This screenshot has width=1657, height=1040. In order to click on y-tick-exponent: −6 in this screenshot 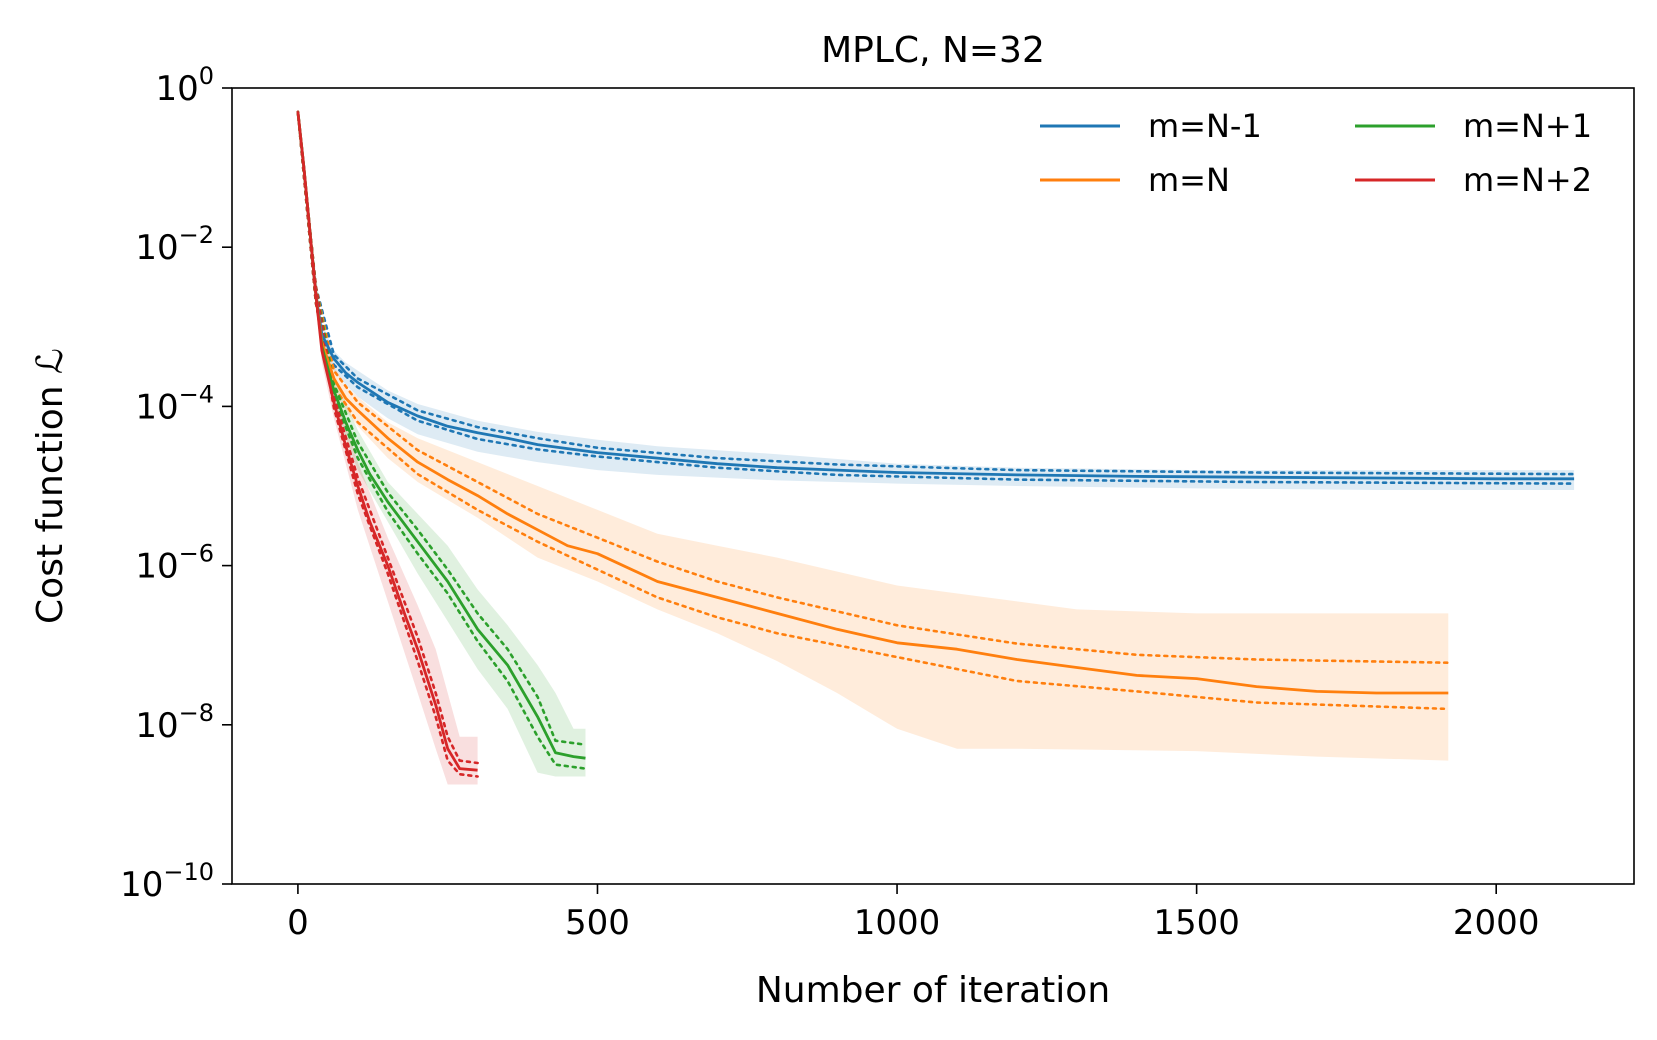, I will do `click(196, 554)`.